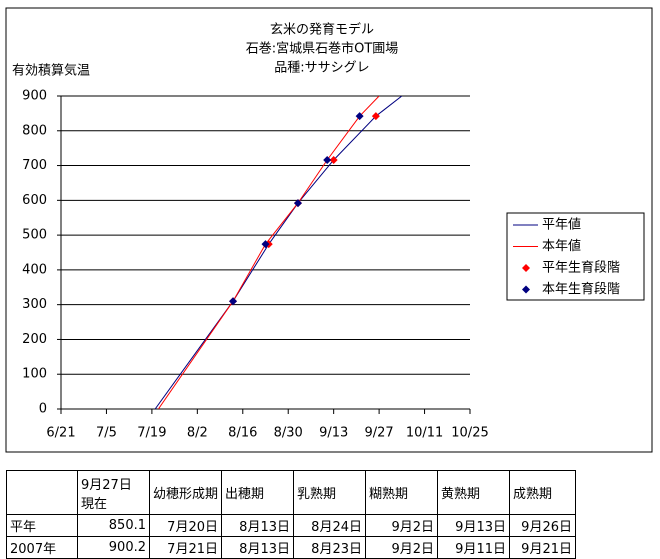  Describe the element at coordinates (185, 492) in the screenshot. I see `table-cell: 幼穂形成期` at that location.